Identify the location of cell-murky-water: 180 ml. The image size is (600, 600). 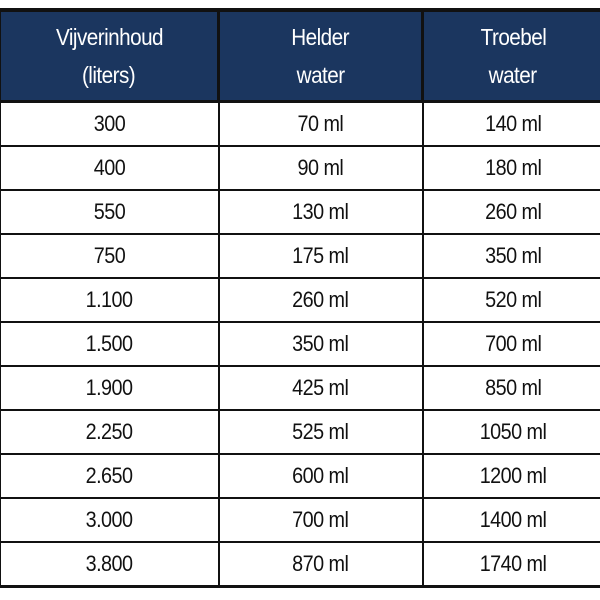
(510, 168).